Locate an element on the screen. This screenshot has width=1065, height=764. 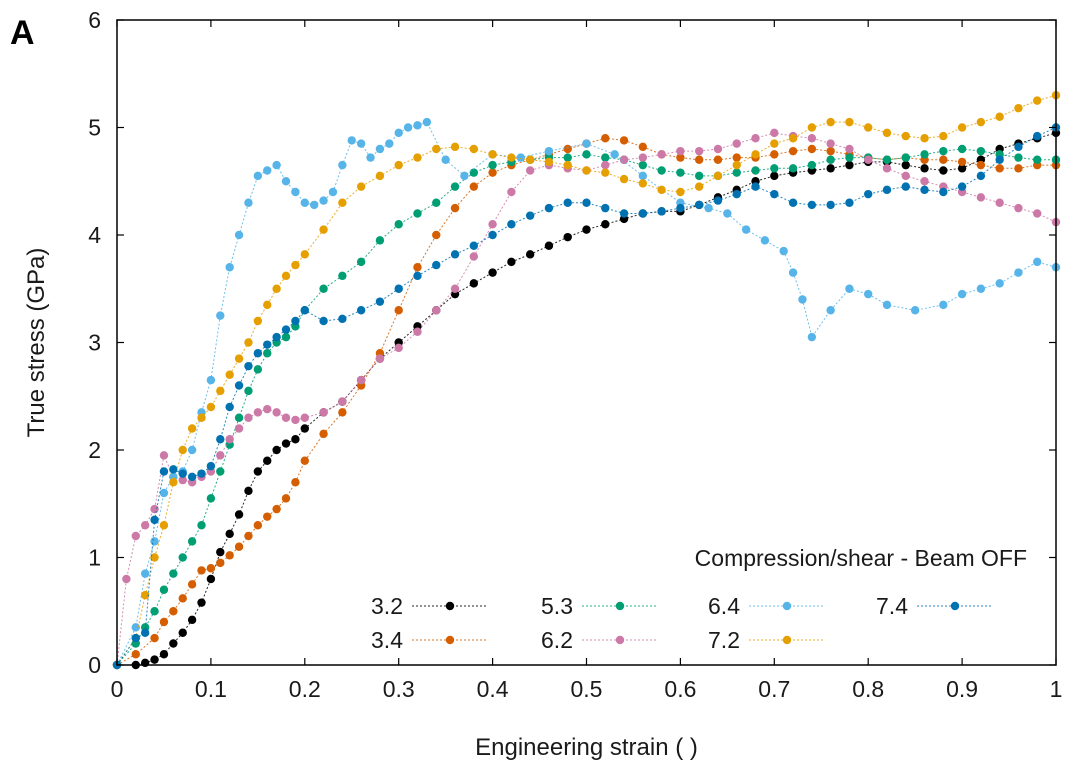
x-tick-label: 0.1 is located at coordinates (211, 689).